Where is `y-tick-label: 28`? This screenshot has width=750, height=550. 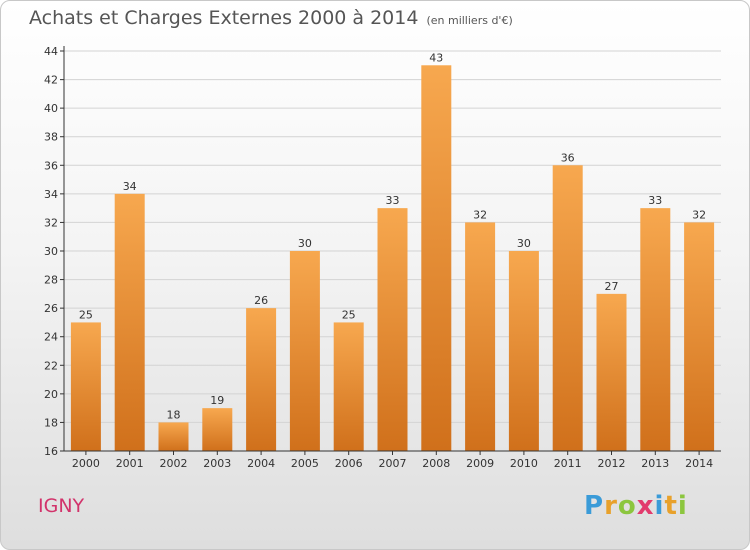
y-tick-label: 28 is located at coordinates (51, 280).